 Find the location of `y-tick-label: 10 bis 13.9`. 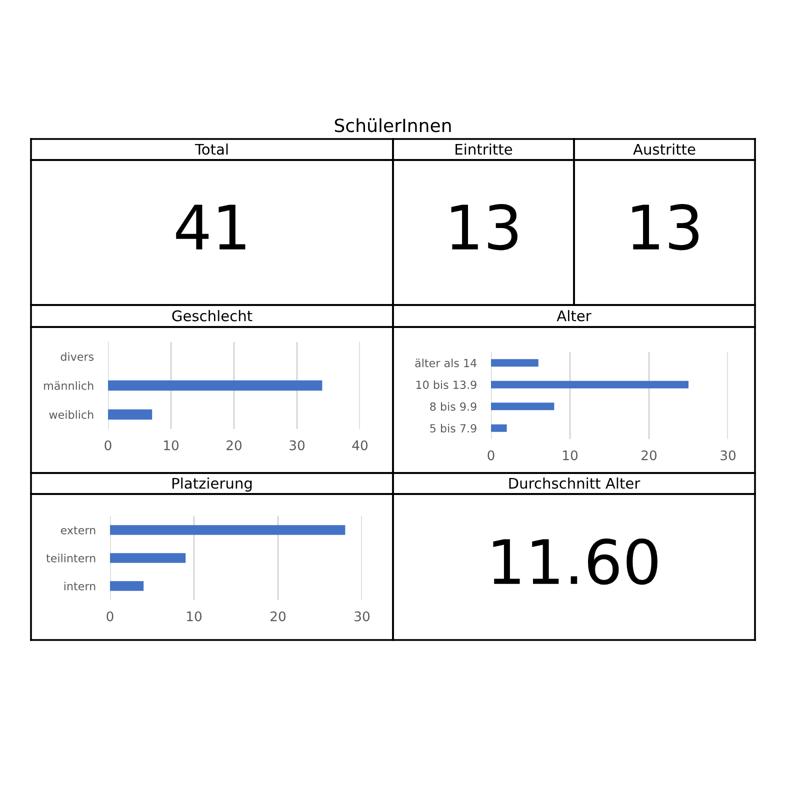

y-tick-label: 10 bis 13.9 is located at coordinates (446, 385).